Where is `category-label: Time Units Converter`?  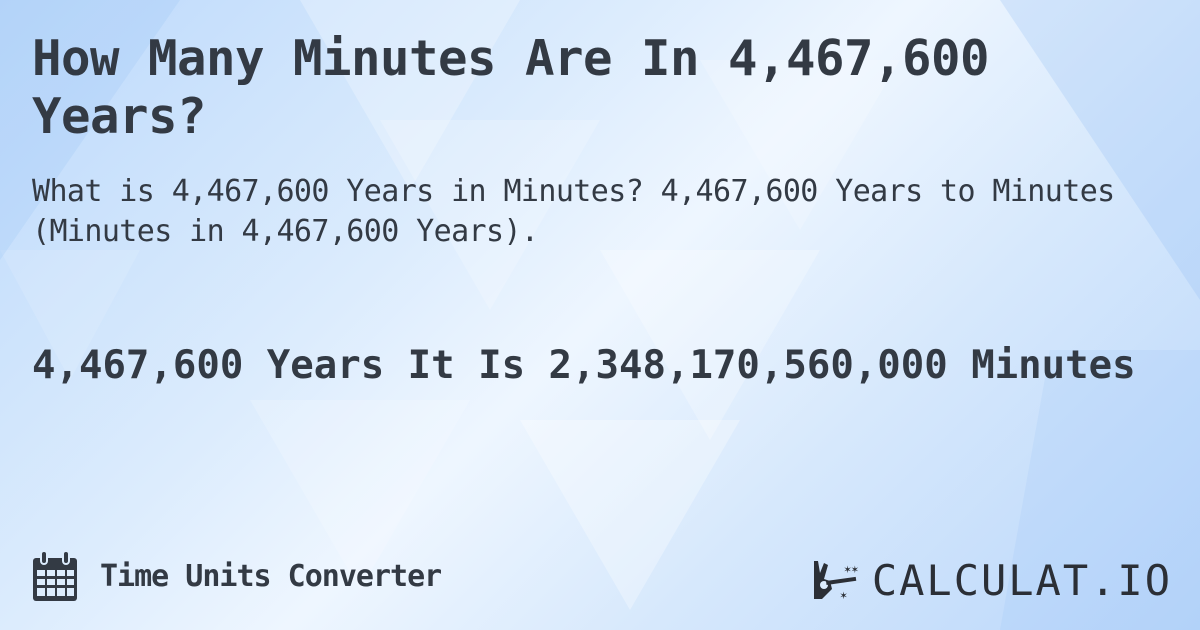 category-label: Time Units Converter is located at coordinates (271, 576).